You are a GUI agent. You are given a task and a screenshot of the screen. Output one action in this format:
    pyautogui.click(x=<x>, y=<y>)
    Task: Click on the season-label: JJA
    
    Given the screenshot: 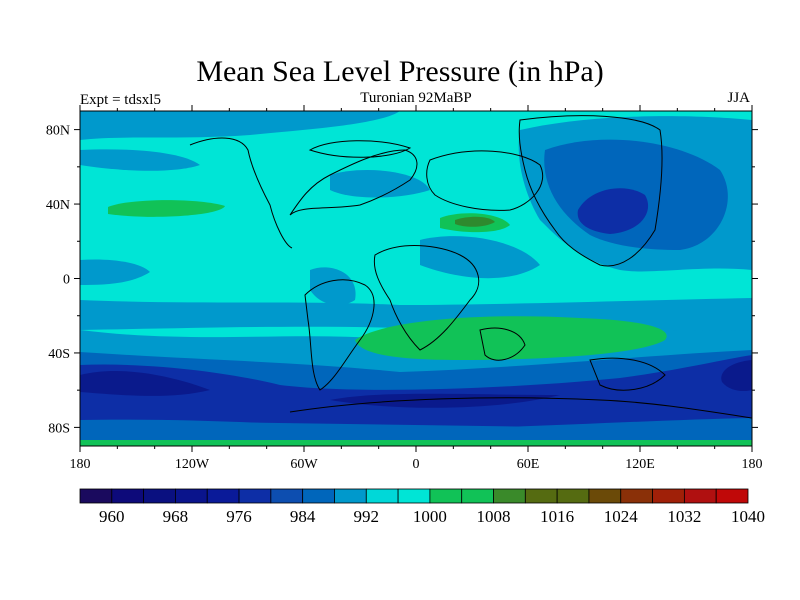 What is the action you would take?
    pyautogui.click(x=738, y=98)
    